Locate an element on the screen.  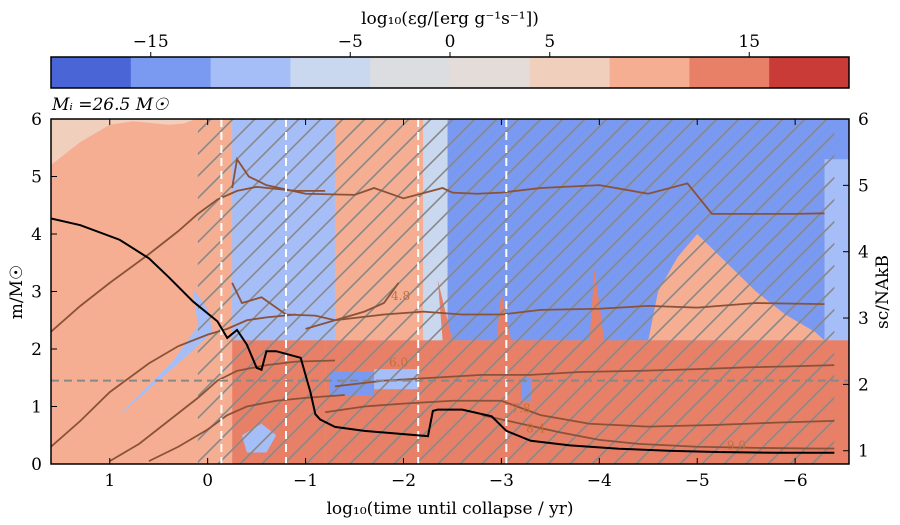
contour-labels: 4.8 6.0 7.8 8.4 9.0 is located at coordinates (567, 371).